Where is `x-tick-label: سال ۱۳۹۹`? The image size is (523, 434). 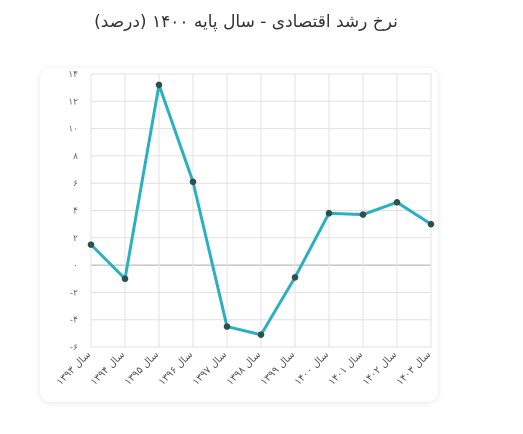 x-tick-label: سال ۱۳۹۹ is located at coordinates (278, 368).